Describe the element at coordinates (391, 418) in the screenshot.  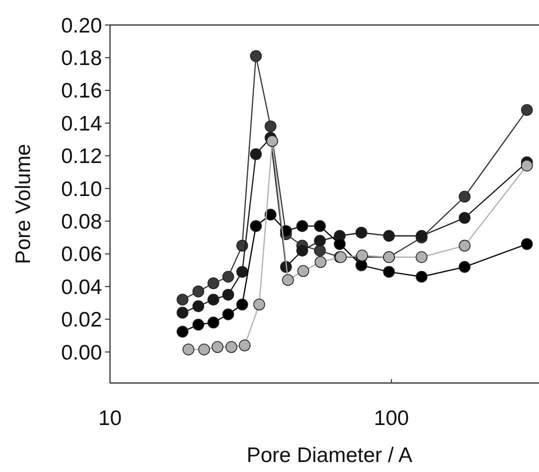
I see `x-tick-label: 100` at that location.